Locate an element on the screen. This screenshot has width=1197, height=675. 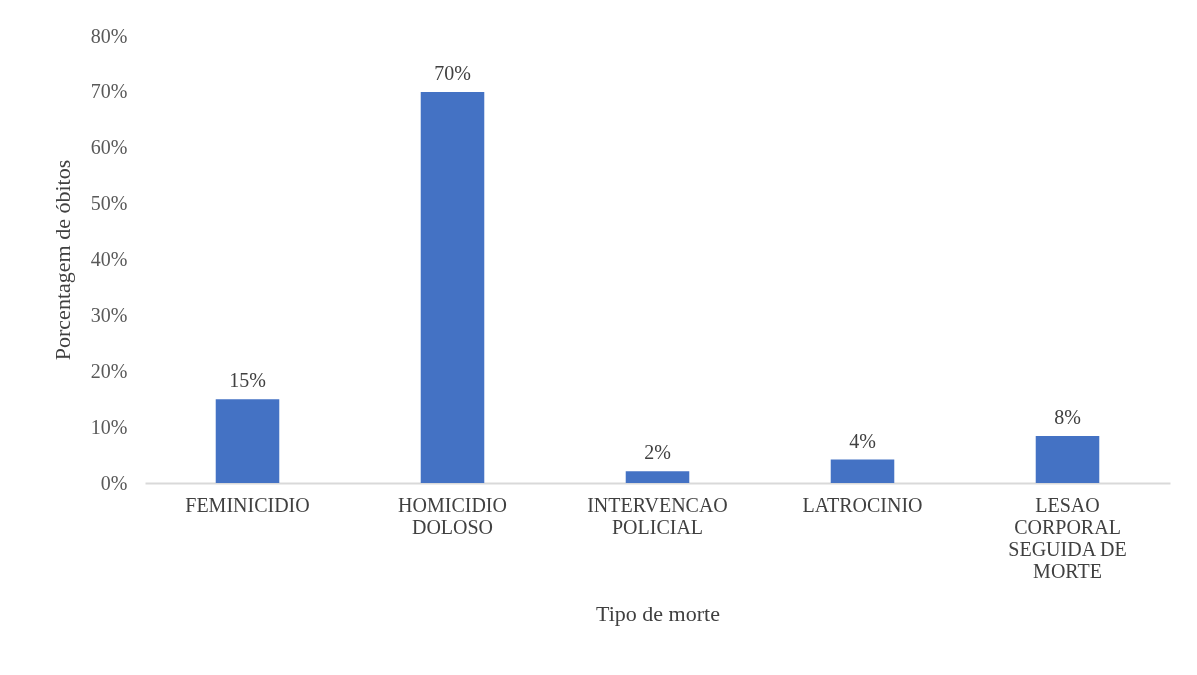
y-tick-label: 40% is located at coordinates (109, 259).